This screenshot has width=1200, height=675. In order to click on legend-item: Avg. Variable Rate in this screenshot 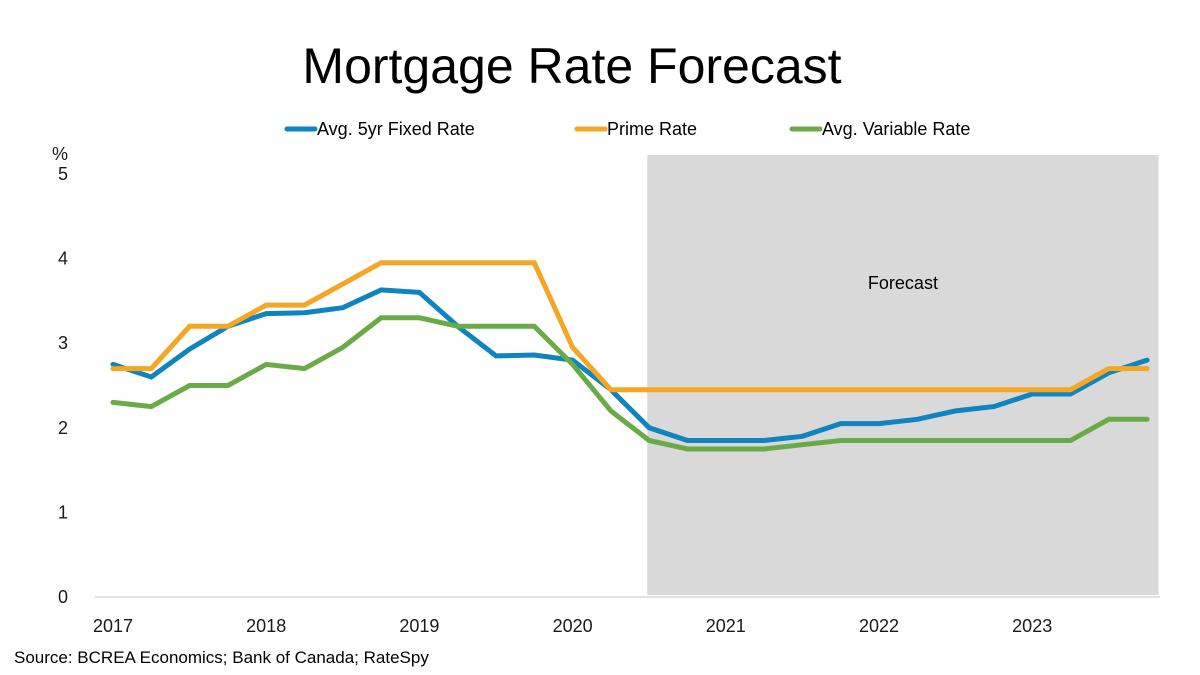, I will do `click(879, 129)`.